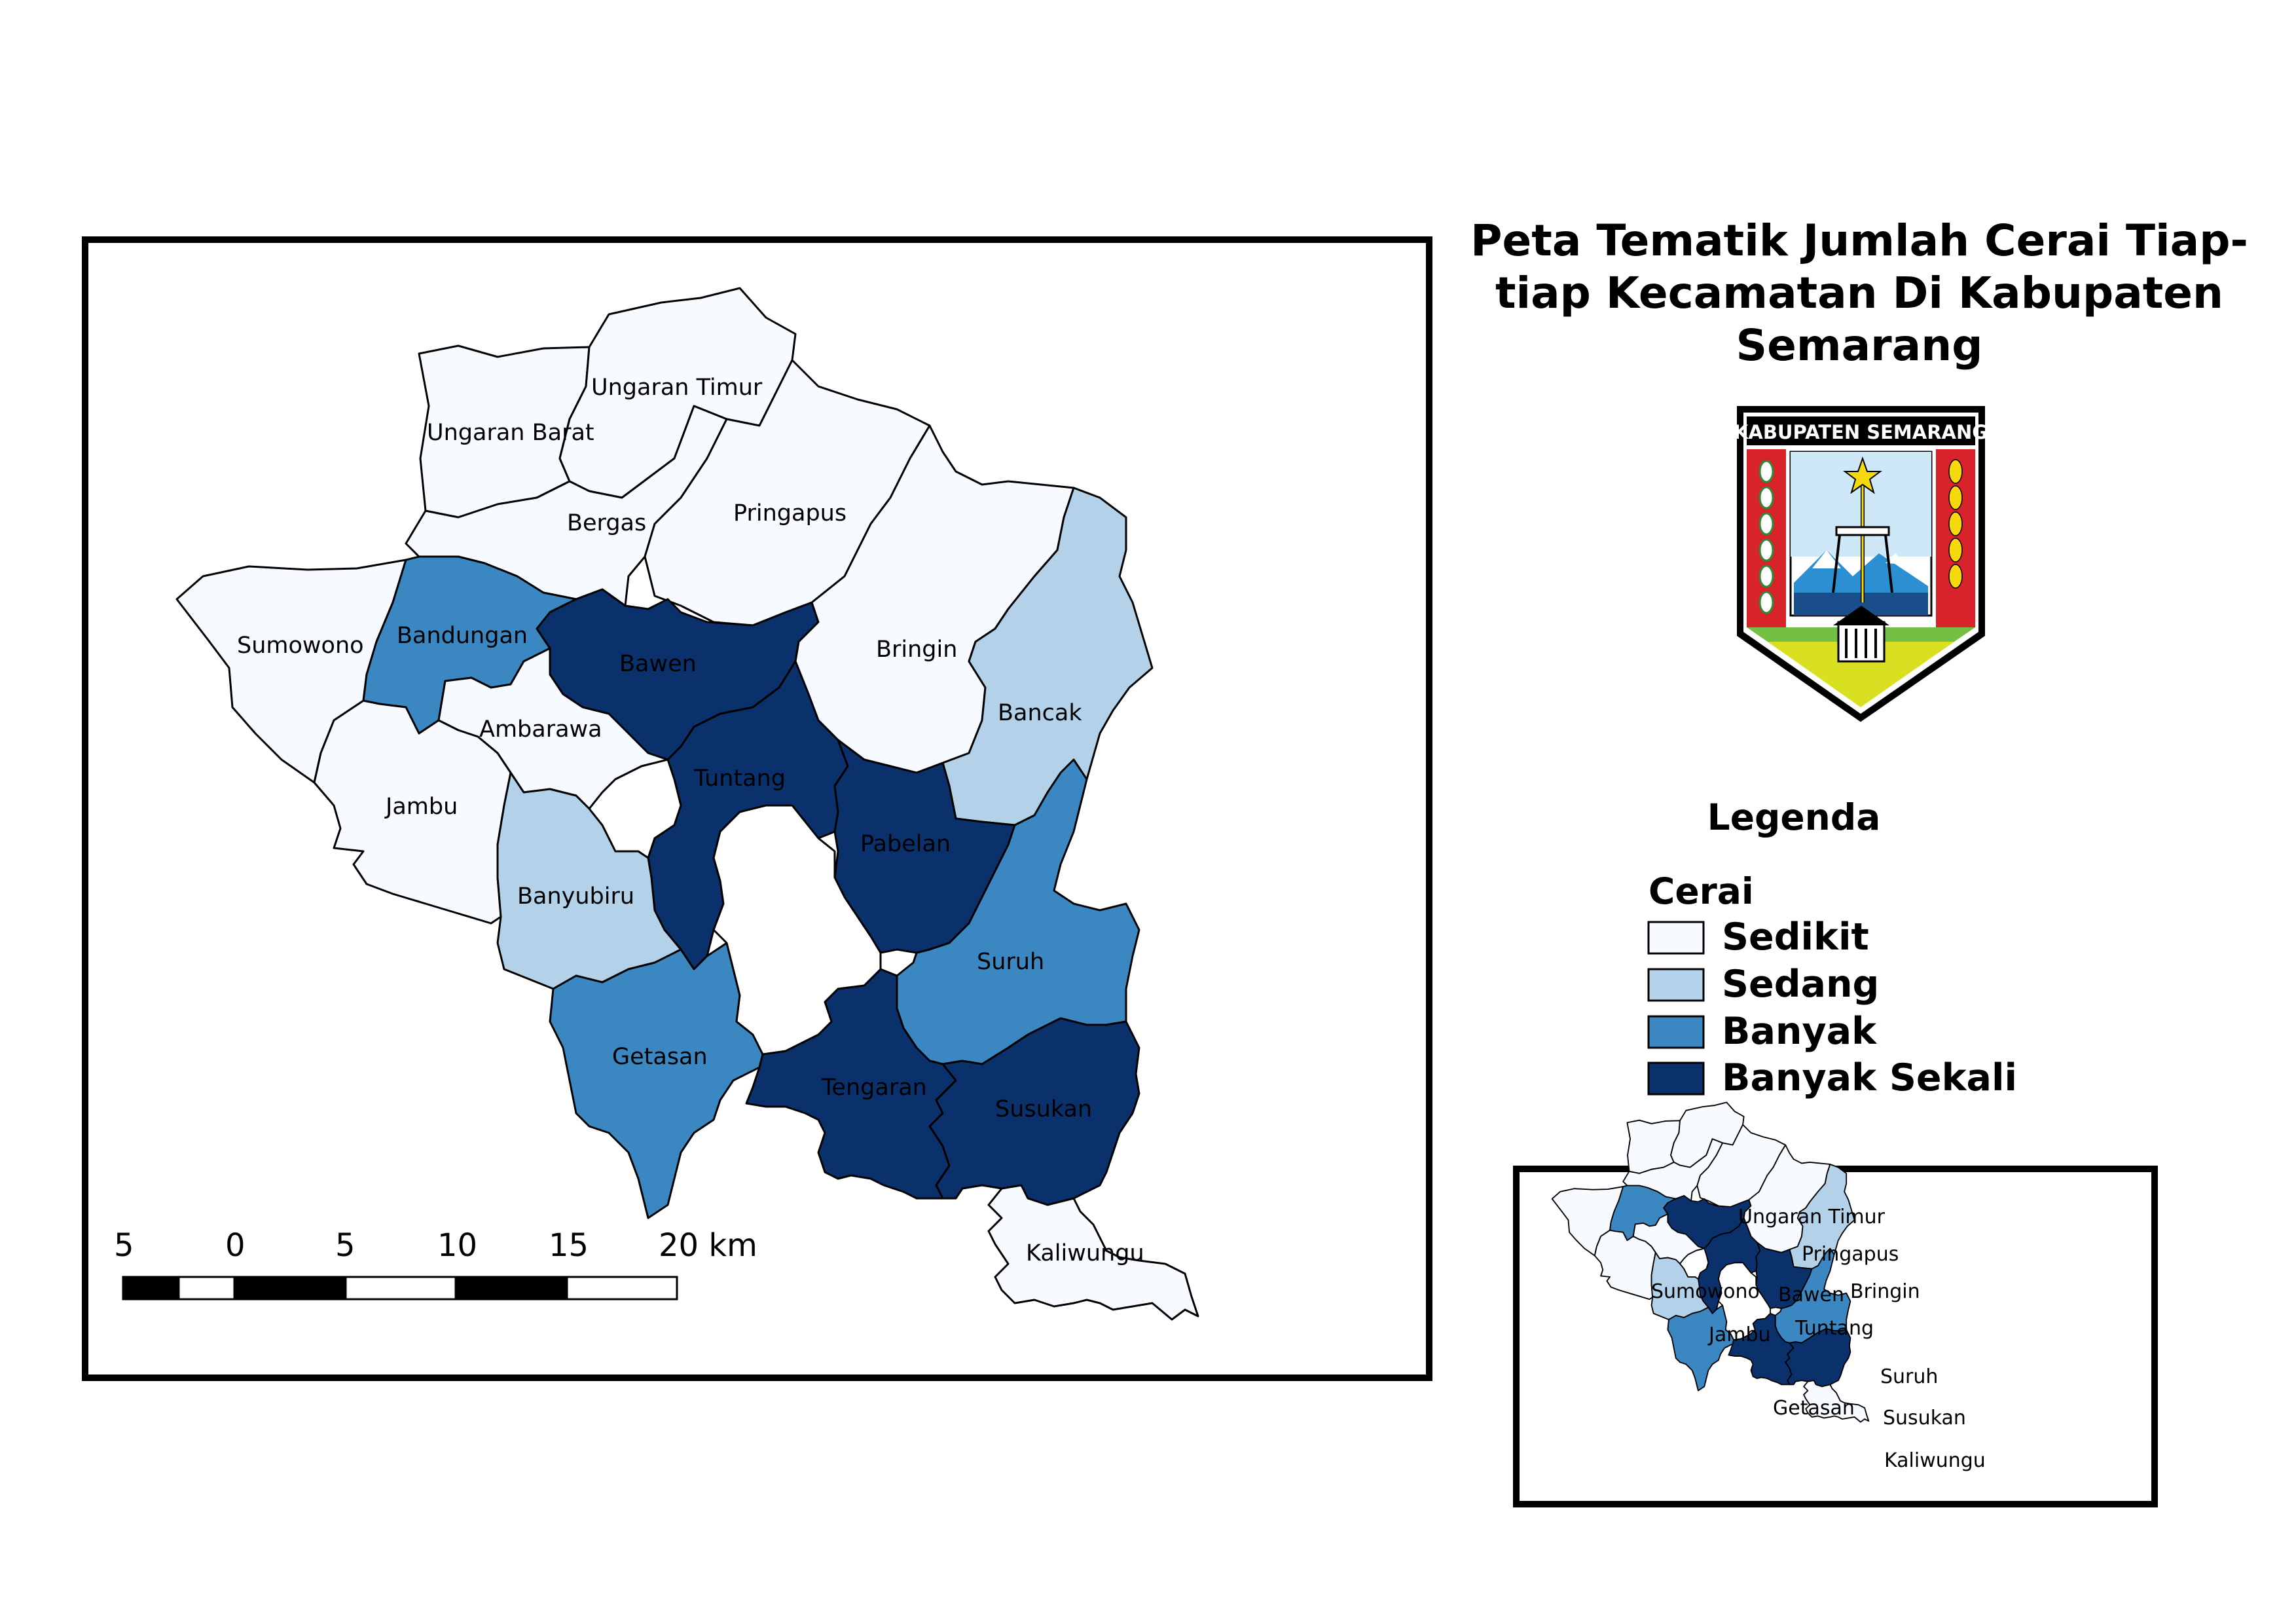 This screenshot has height=1624, width=2296. I want to click on label-ungaran-timur: Ungaran Timur, so click(677, 388).